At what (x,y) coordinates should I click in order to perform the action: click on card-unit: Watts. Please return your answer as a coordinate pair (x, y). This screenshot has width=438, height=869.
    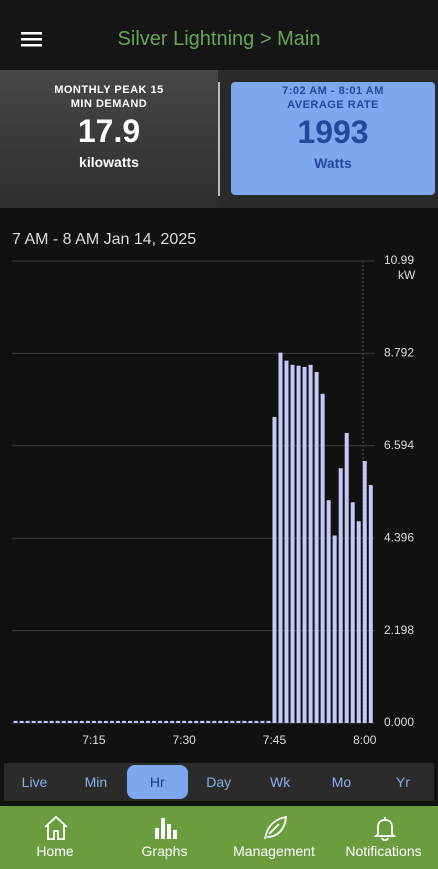
    Looking at the image, I should click on (333, 163).